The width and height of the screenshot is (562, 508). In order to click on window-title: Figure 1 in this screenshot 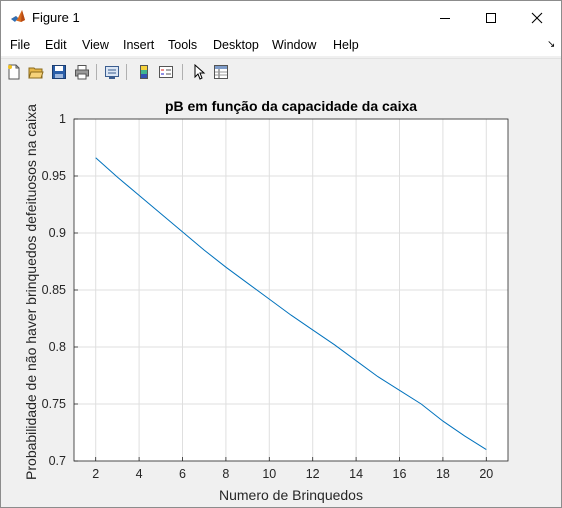, I will do `click(56, 17)`.